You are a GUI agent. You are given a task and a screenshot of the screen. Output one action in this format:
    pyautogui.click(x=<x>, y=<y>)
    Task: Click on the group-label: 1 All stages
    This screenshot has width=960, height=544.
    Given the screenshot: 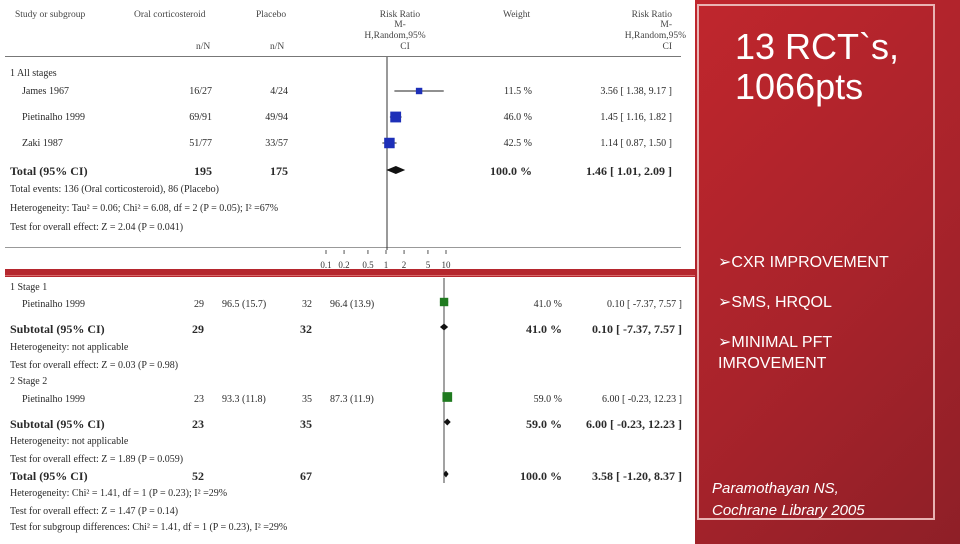 What is the action you would take?
    pyautogui.click(x=33, y=73)
    